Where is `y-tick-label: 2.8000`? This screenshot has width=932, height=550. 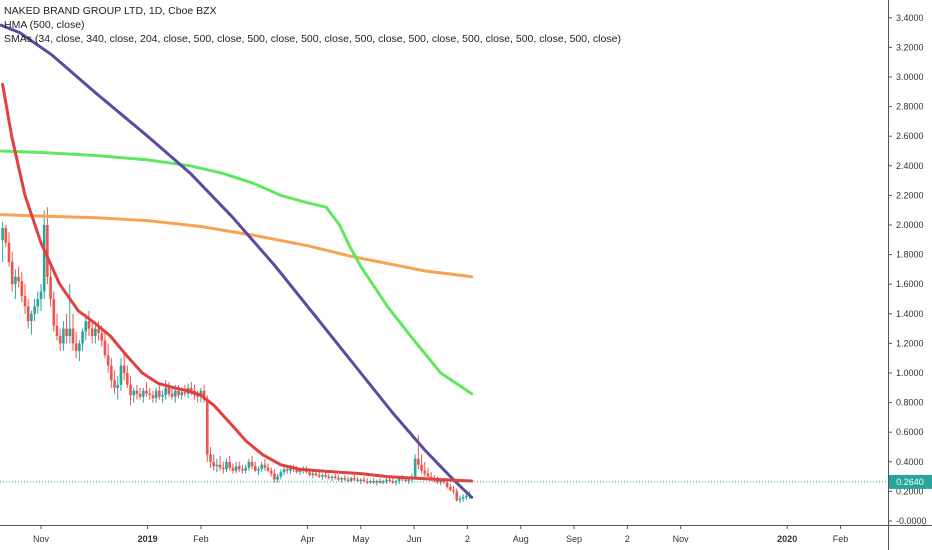 y-tick-label: 2.8000 is located at coordinates (910, 107).